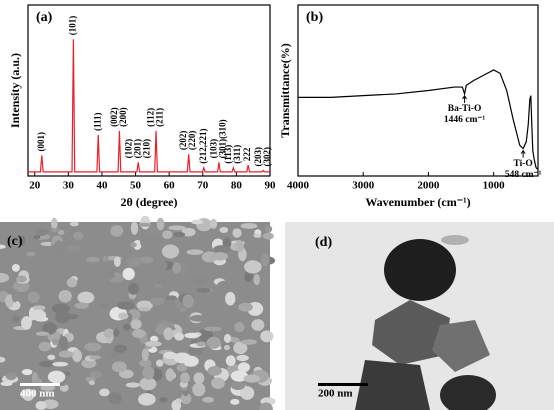 The width and height of the screenshot is (554, 410). Describe the element at coordinates (522, 164) in the screenshot. I see `annotation: Ti-O` at that location.